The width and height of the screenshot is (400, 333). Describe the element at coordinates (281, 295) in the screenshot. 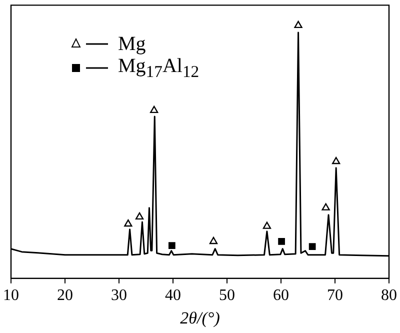

I see `x-tick-label: 60` at that location.